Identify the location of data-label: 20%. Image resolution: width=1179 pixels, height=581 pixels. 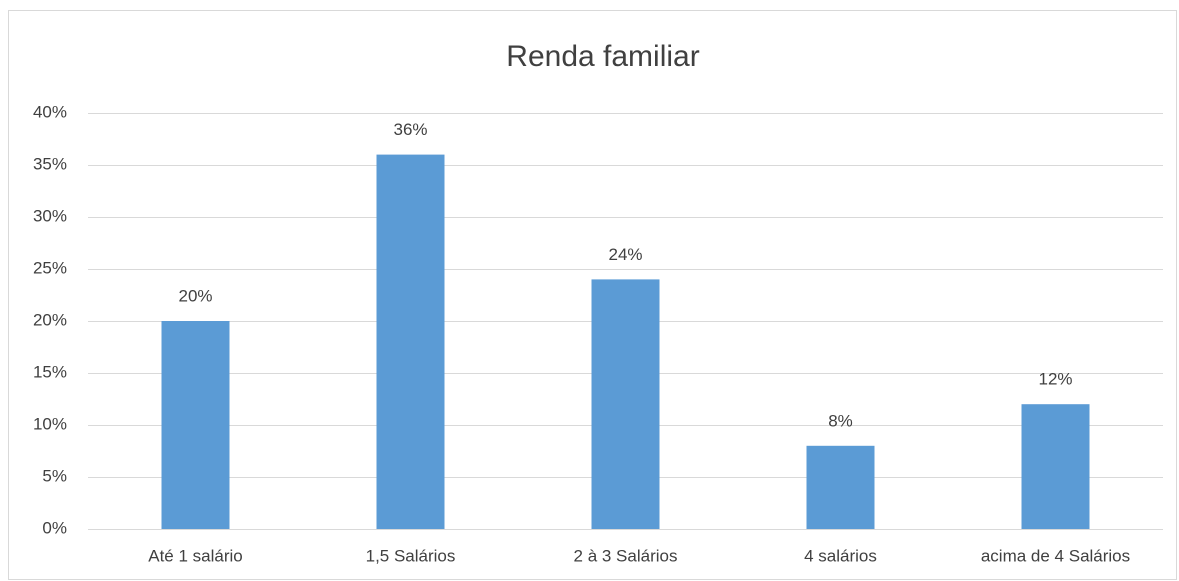
(195, 295).